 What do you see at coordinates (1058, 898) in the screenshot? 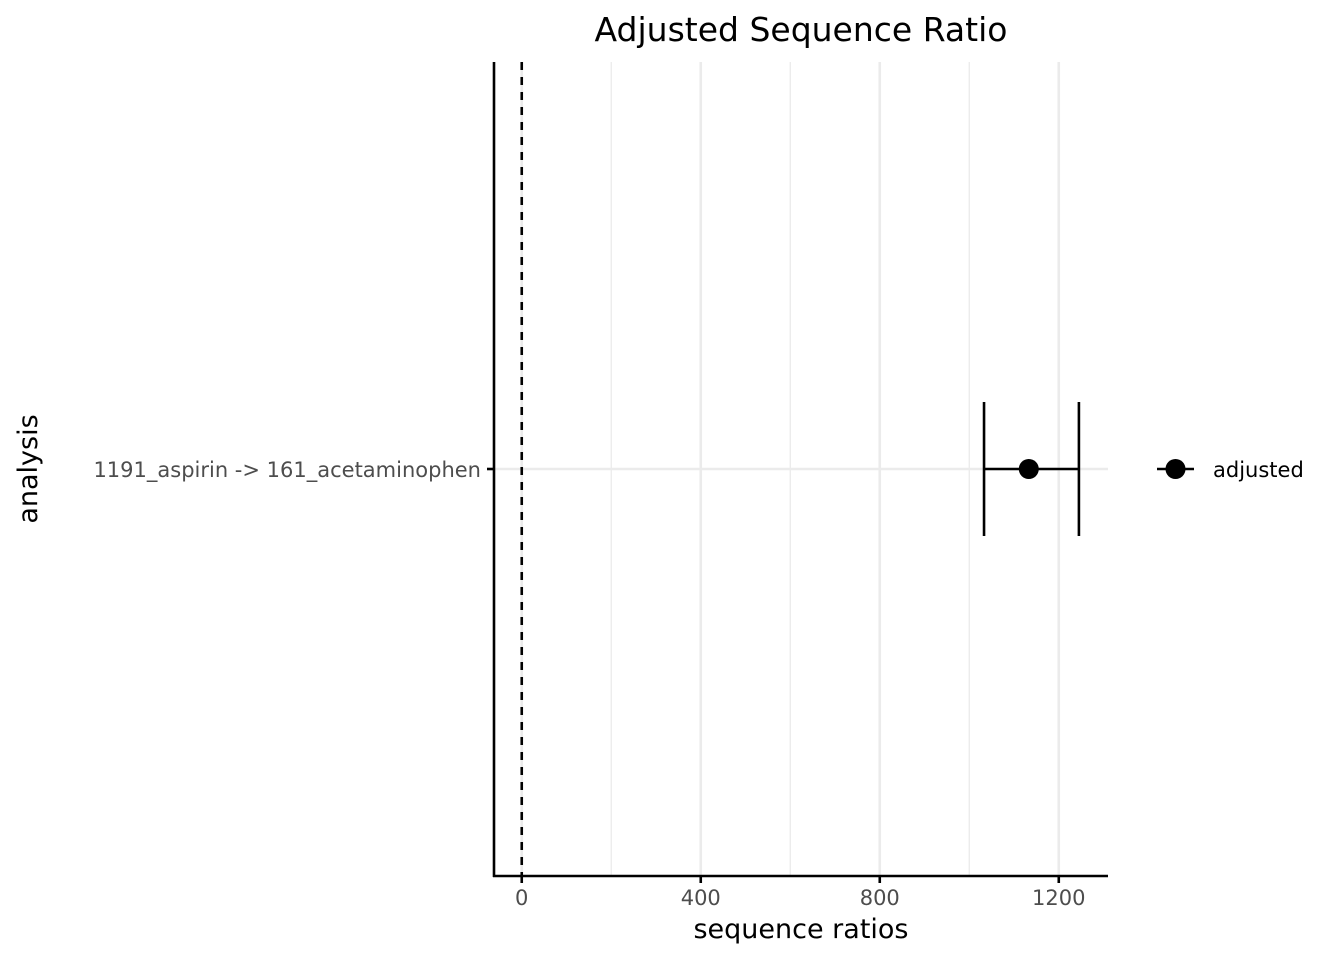
I see `x-tick-label: 1200` at bounding box center [1058, 898].